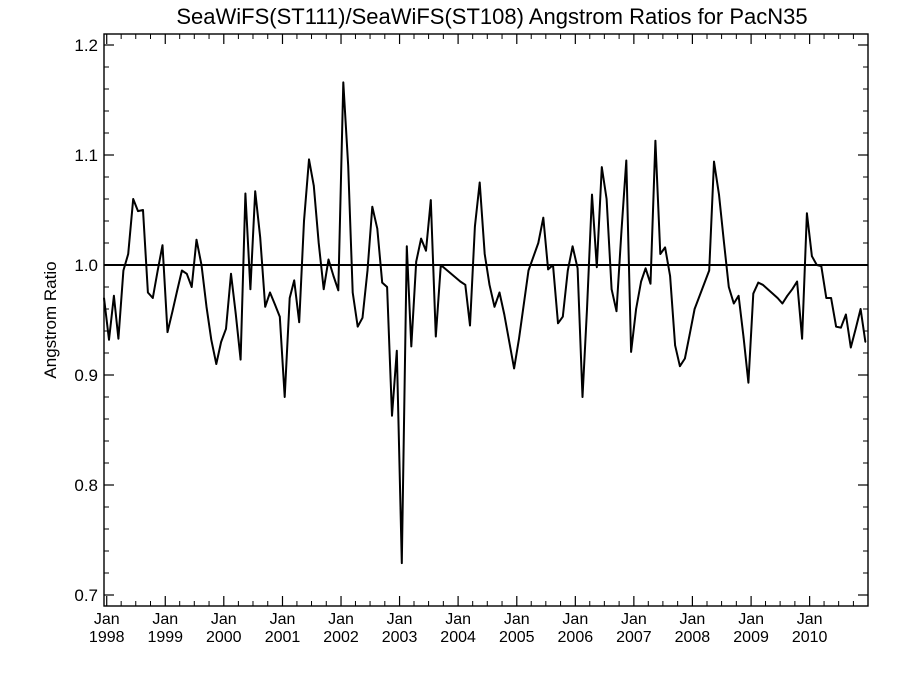 The height and width of the screenshot is (675, 900). What do you see at coordinates (810, 637) in the screenshot?
I see `x-tick-label-year: 2010` at bounding box center [810, 637].